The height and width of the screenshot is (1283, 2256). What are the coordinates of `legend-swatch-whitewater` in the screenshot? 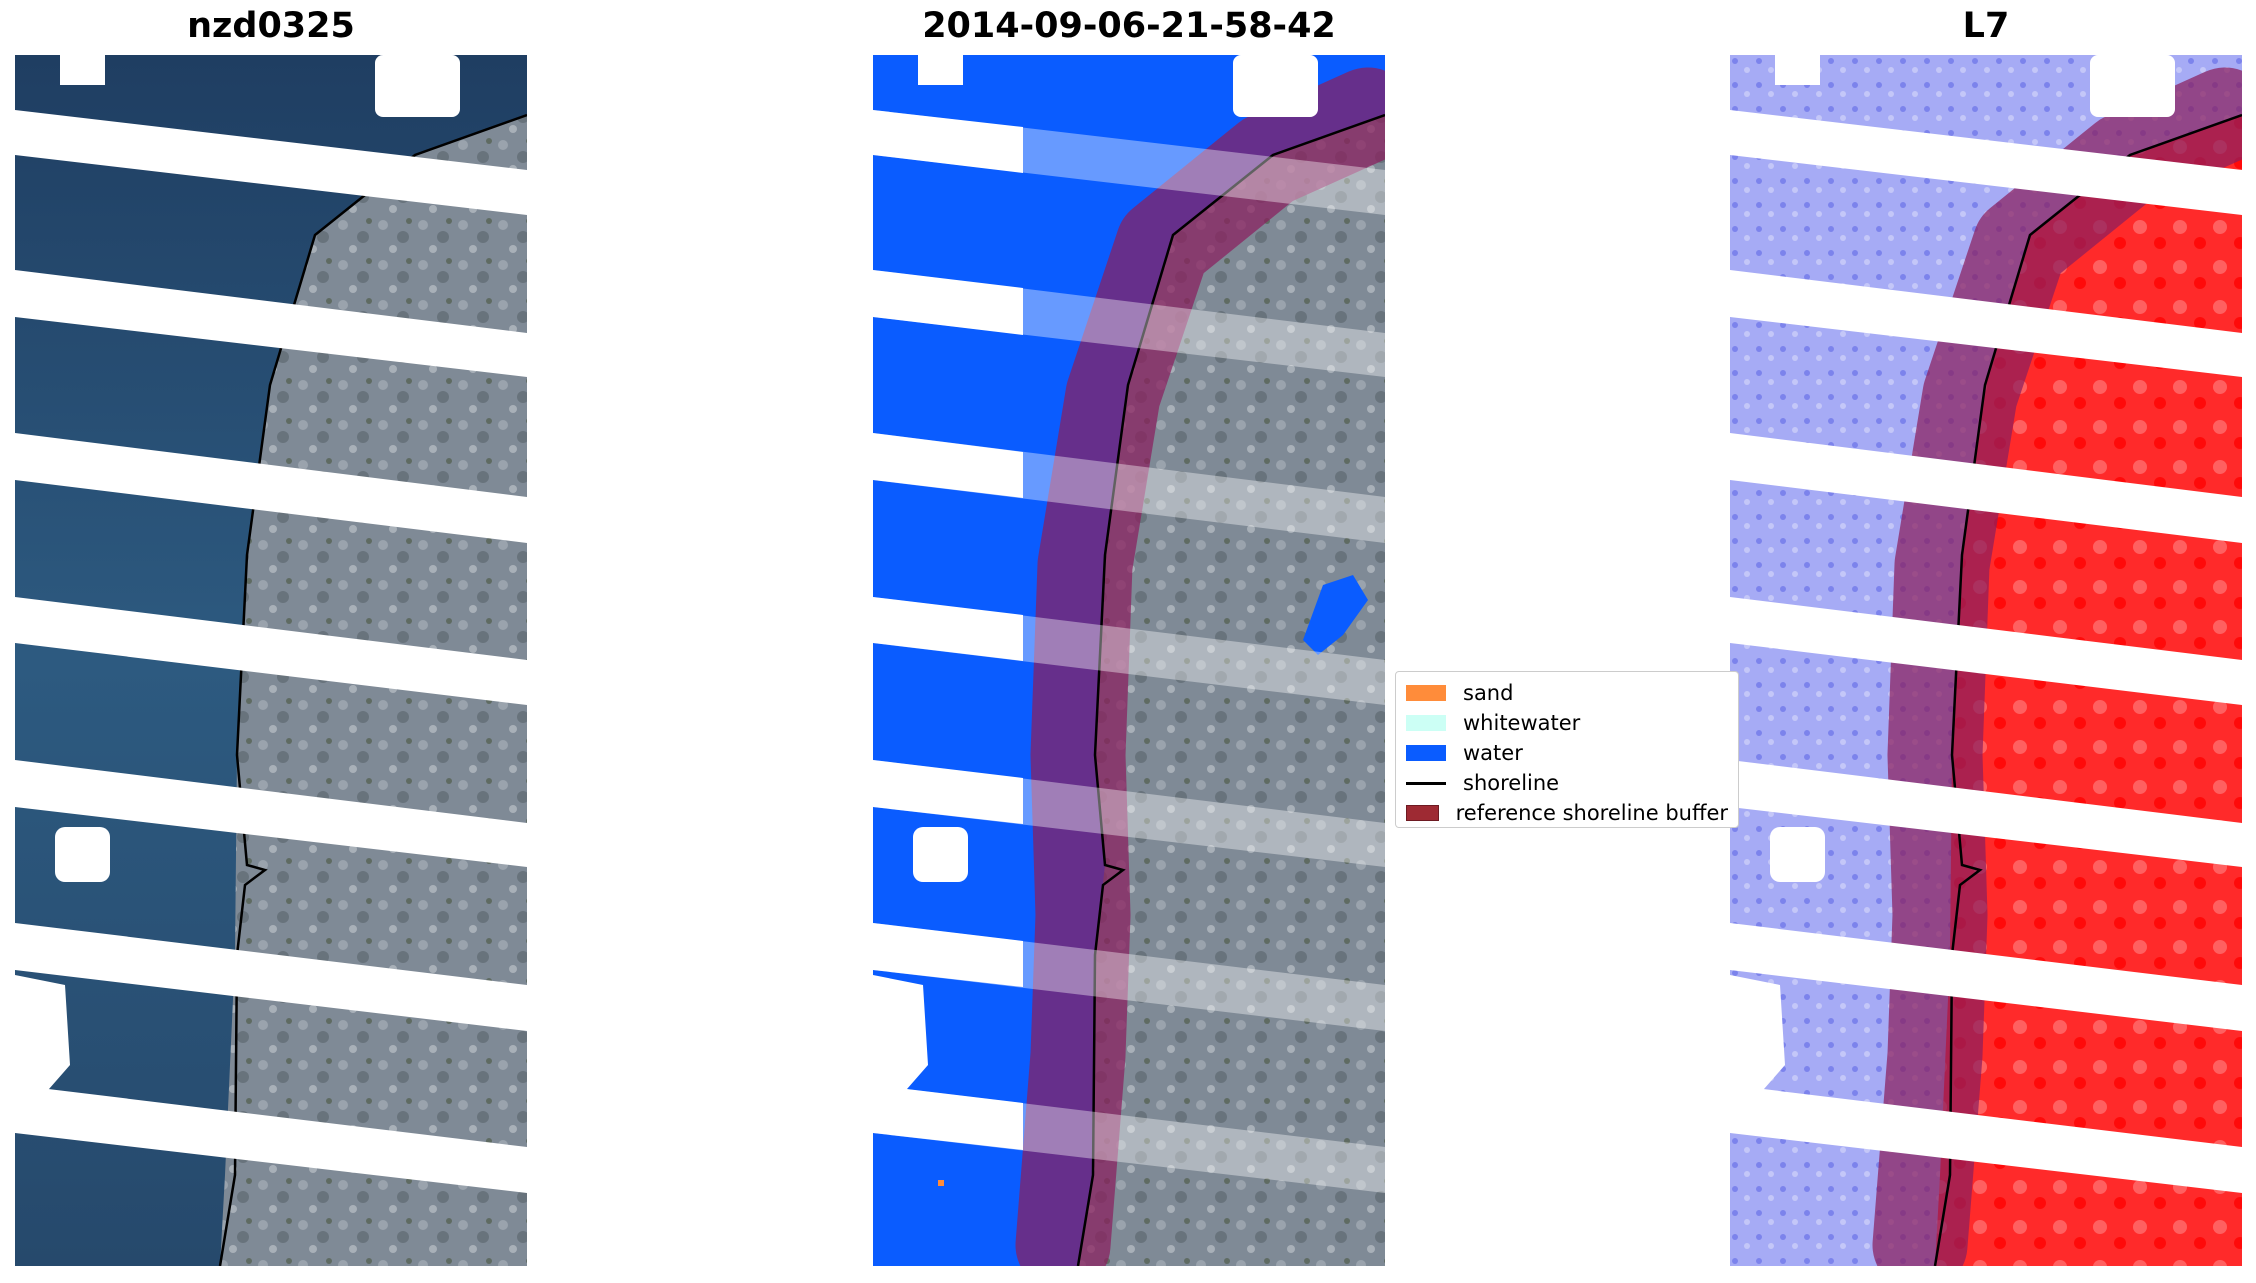 It's located at (1426, 723).